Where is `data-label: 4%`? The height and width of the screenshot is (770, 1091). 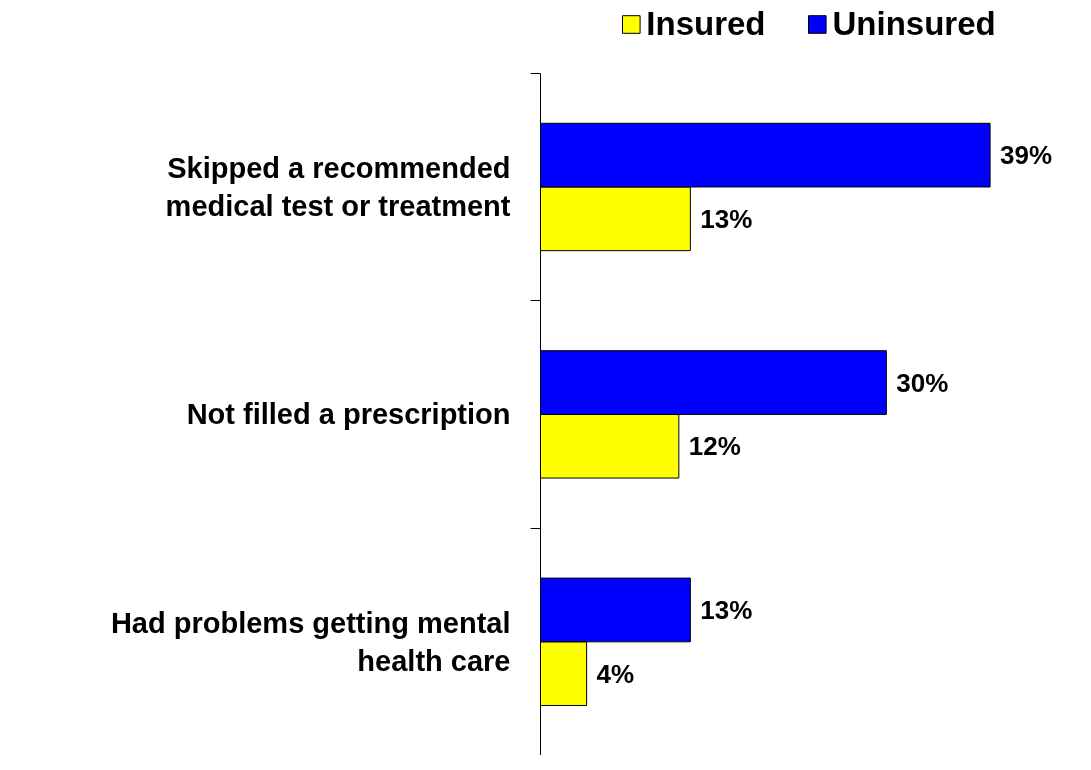 data-label: 4% is located at coordinates (615, 673).